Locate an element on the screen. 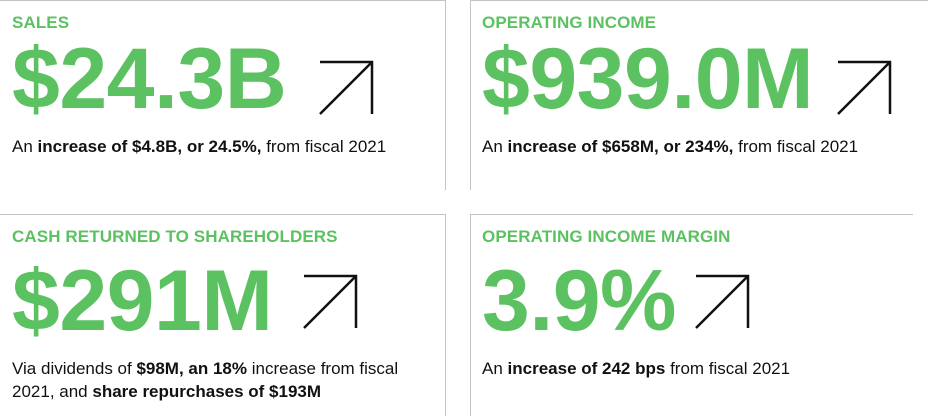 The width and height of the screenshot is (928, 416). operating-income-value: $939.0M is located at coordinates (648, 79).